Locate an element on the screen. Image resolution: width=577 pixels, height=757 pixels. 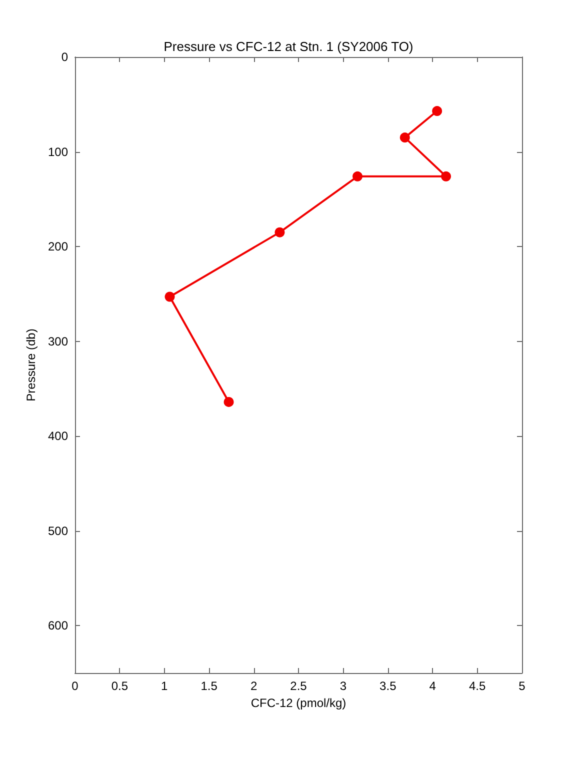
x-tick-label: 1.5 is located at coordinates (209, 686).